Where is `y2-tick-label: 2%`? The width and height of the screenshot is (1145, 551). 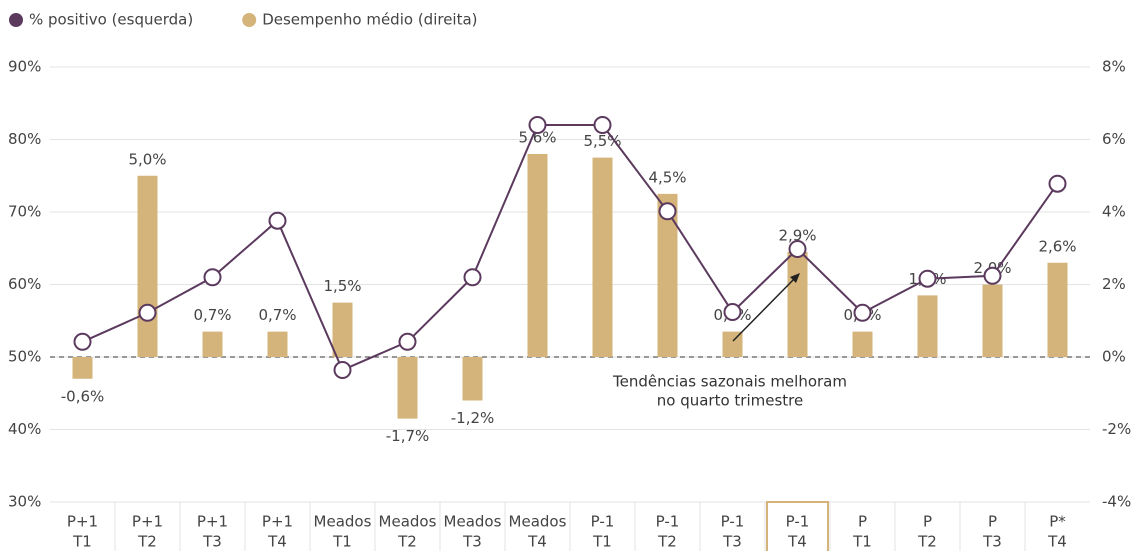 y2-tick-label: 2% is located at coordinates (1114, 284).